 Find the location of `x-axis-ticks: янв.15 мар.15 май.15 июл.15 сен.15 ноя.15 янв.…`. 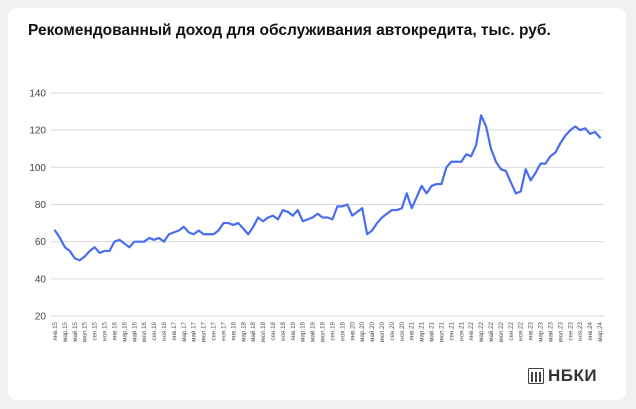

x-axis-ticks: янв.15 мар.15 май.15 июл.15 сен.15 ноя.15 янв.… is located at coordinates (328, 331).